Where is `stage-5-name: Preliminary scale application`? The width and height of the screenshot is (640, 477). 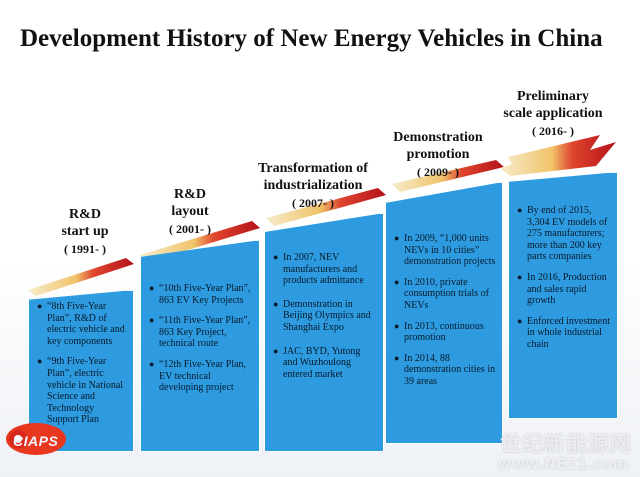 stage-5-name: Preliminary scale application is located at coordinates (553, 105).